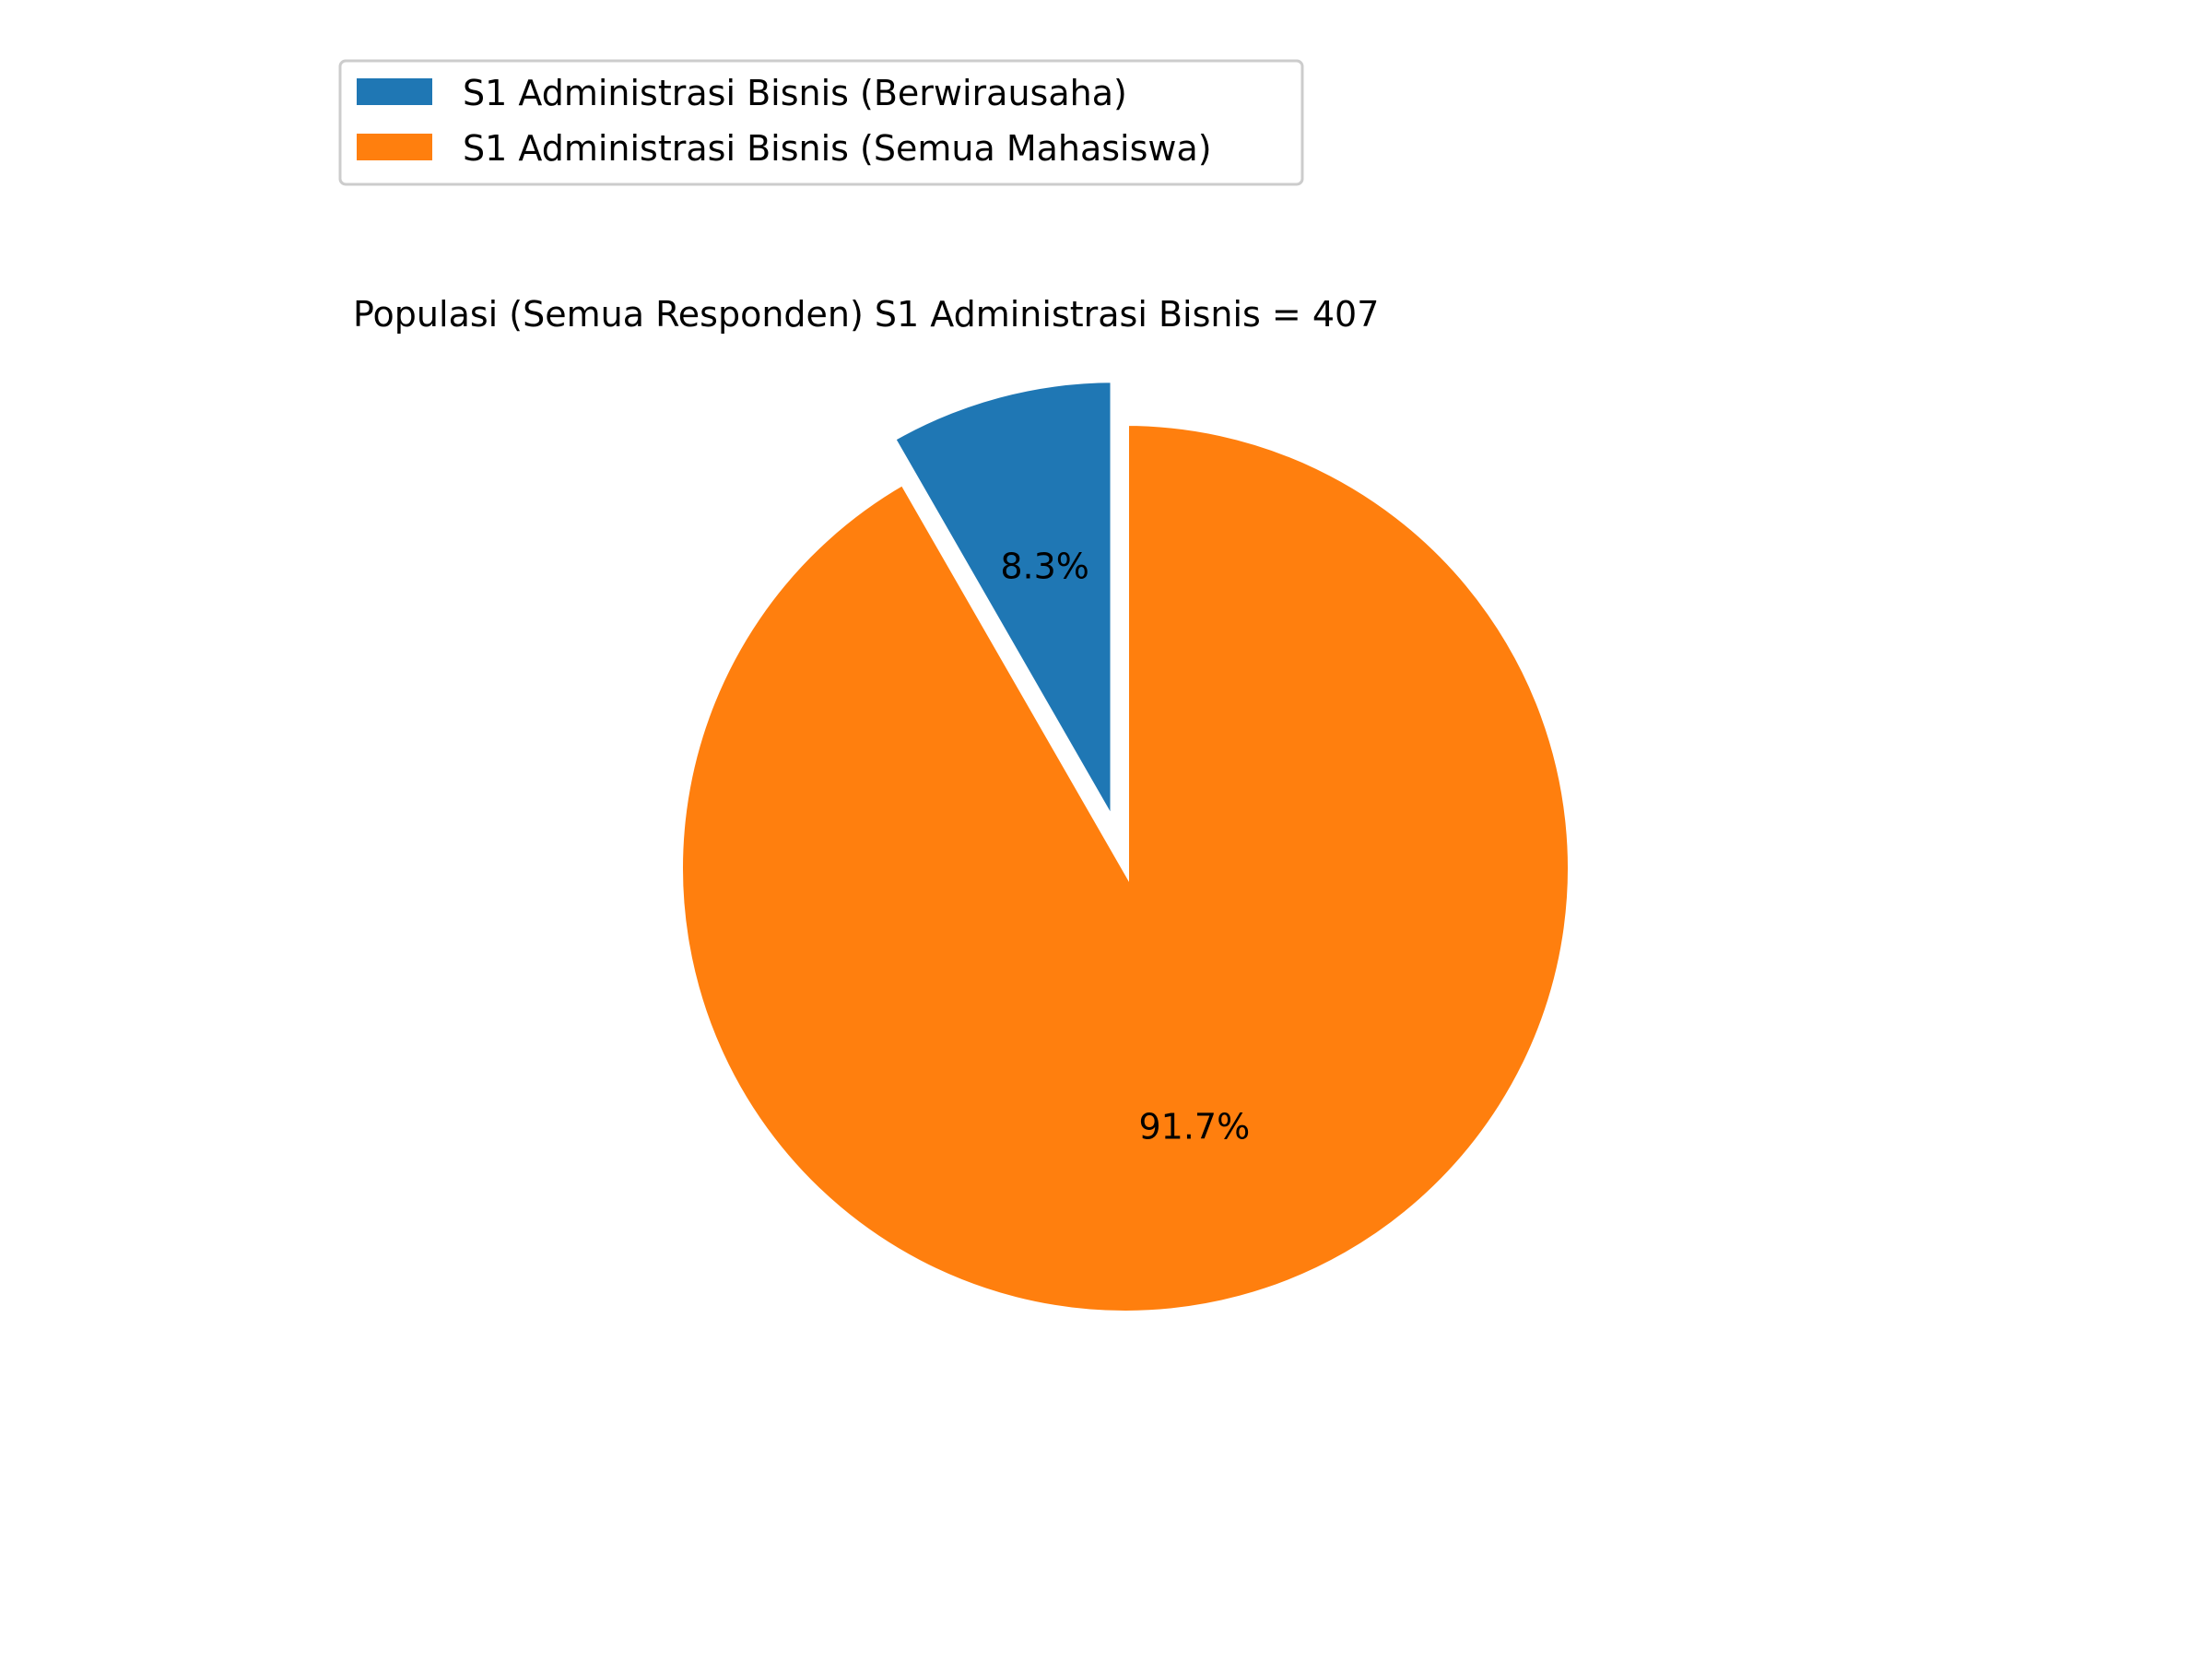  I want to click on pie-label-berwirausaha: 8.3%, so click(1044, 567).